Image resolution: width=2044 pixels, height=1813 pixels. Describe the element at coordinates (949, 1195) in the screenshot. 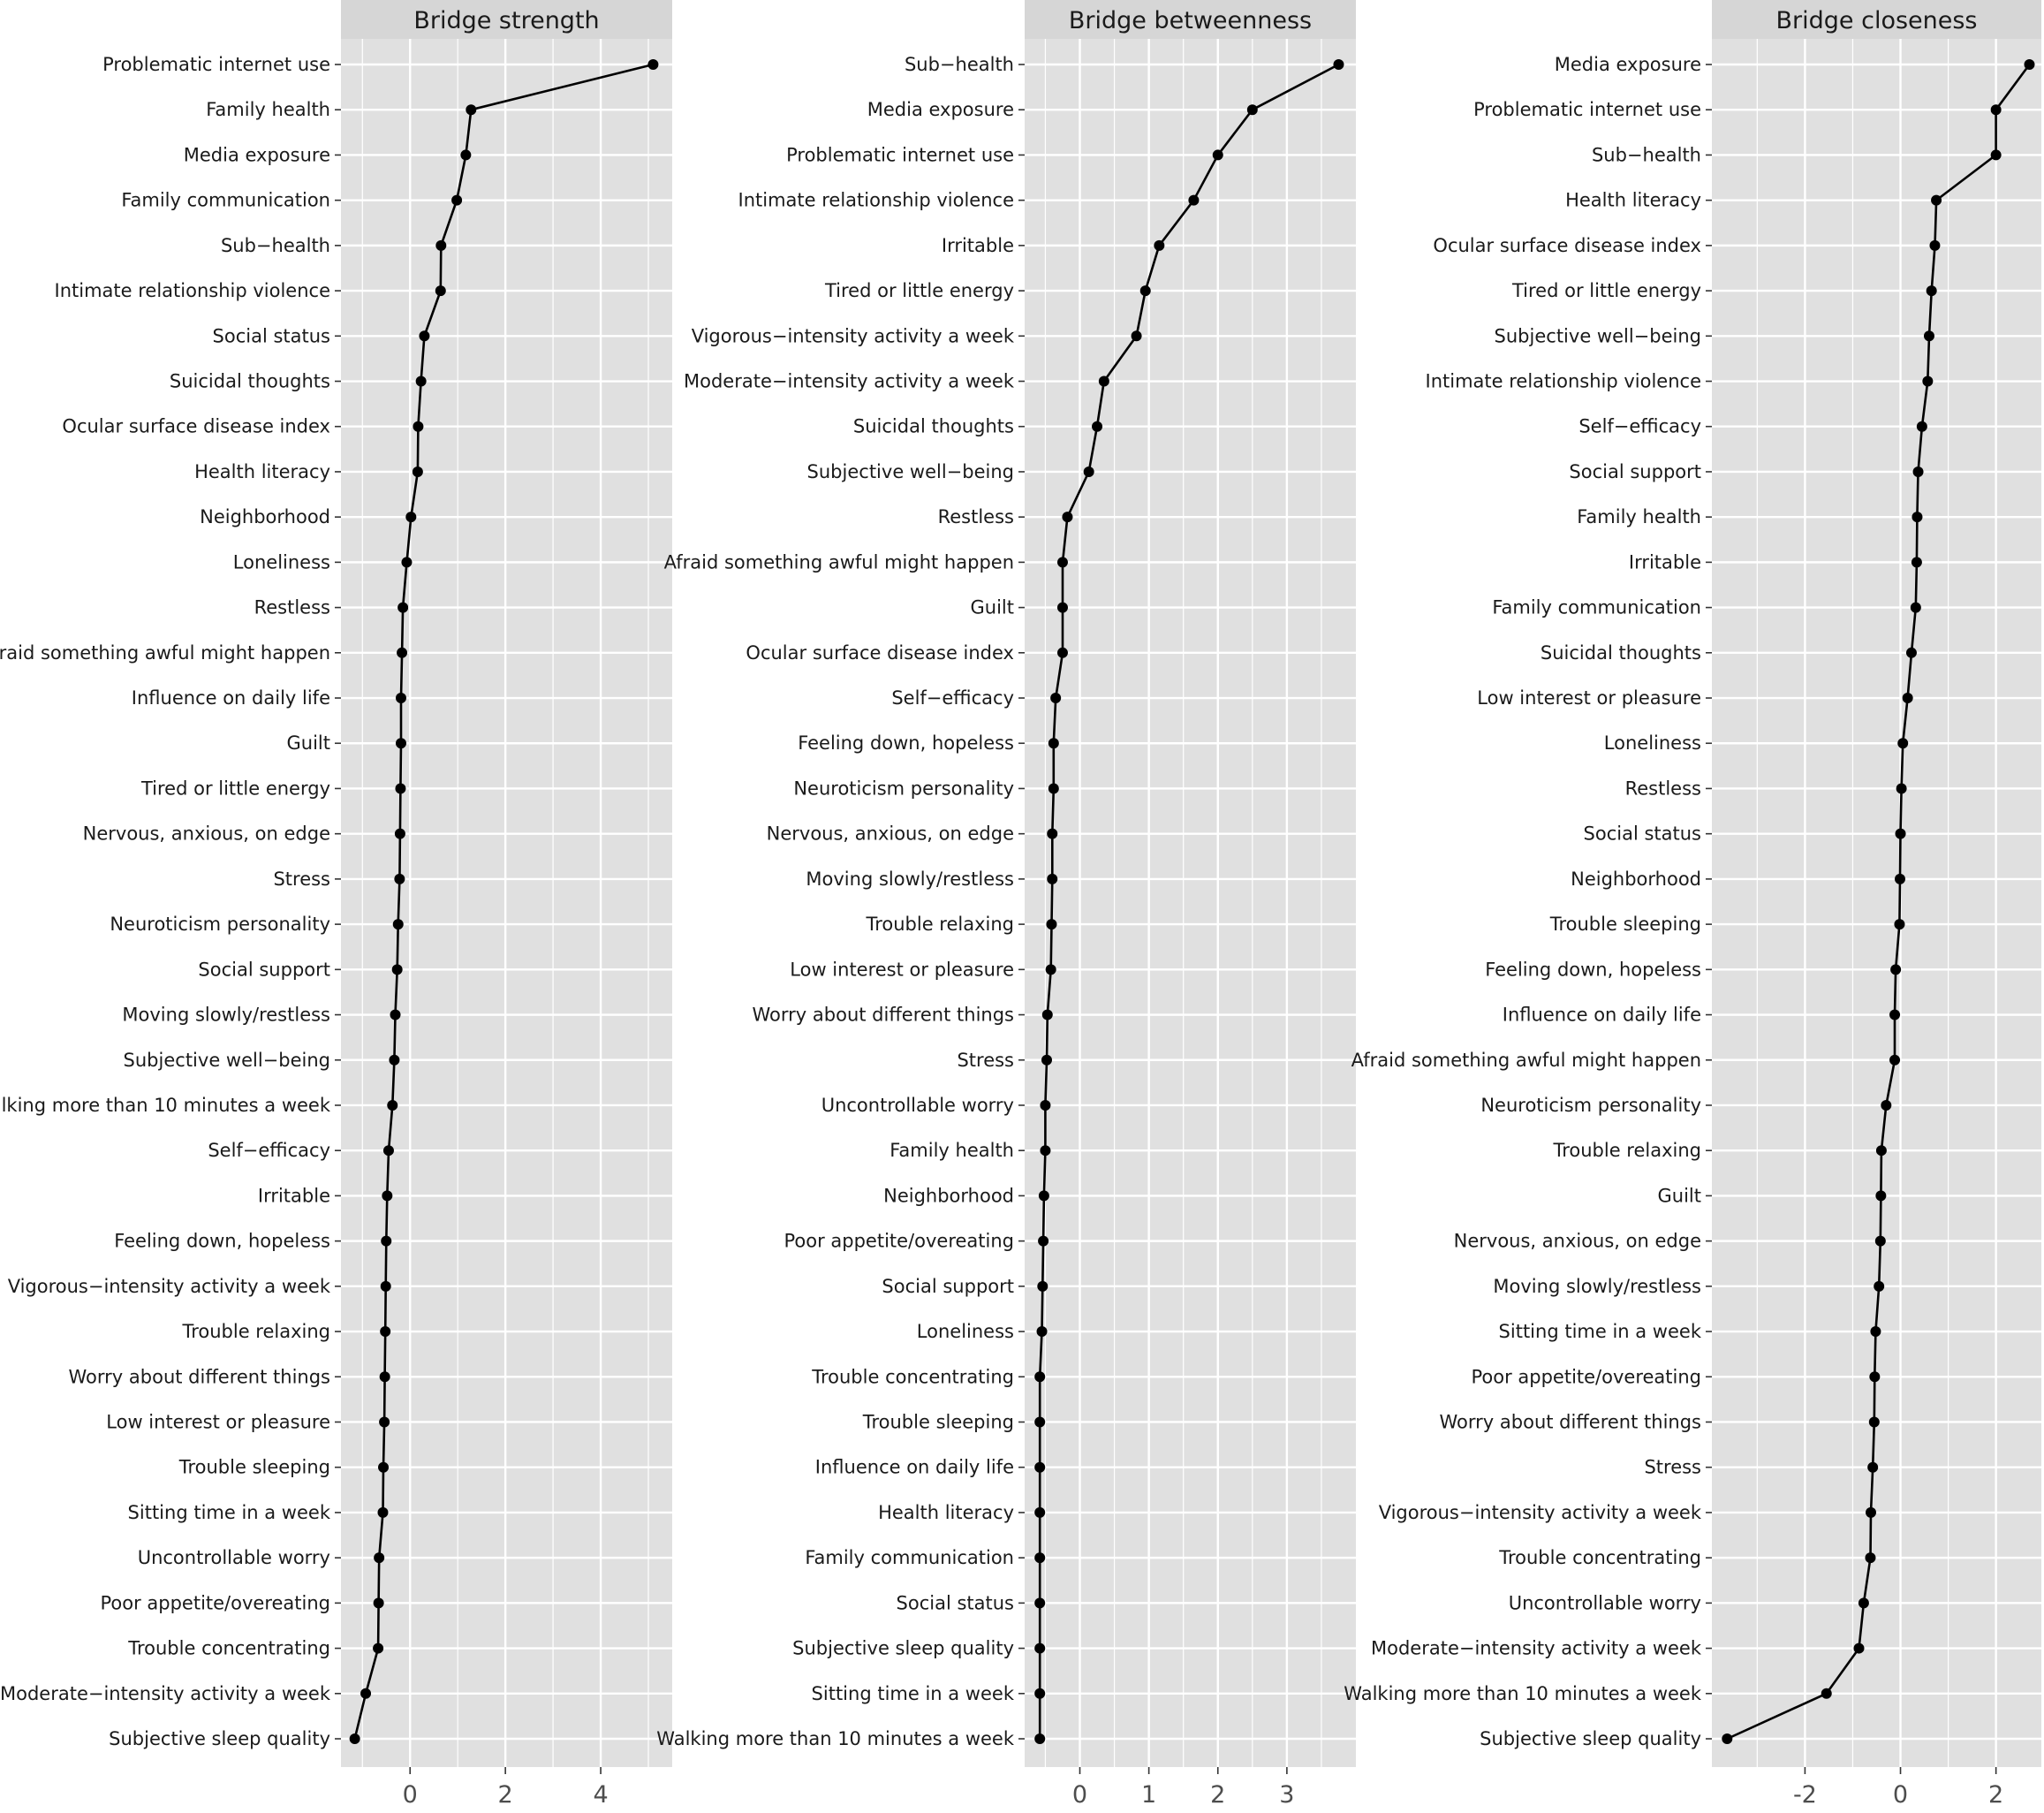

I see `y-tick-label: Neighborhood` at that location.